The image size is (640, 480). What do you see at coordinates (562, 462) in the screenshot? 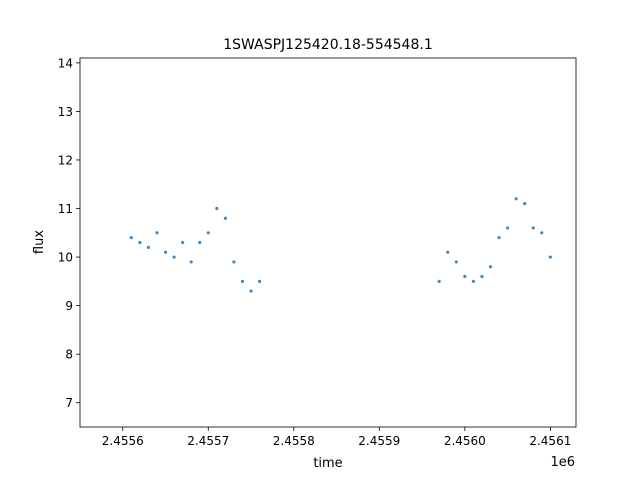
I see `x-axis-offset-label: 1e6` at bounding box center [562, 462].